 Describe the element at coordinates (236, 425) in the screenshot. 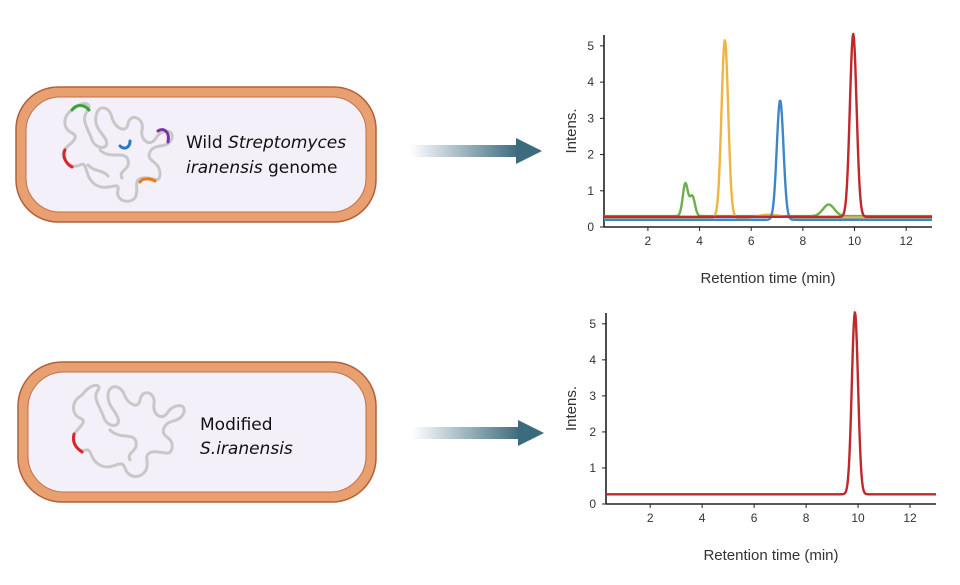

I see `modified-cell-label-line1: Modified` at that location.